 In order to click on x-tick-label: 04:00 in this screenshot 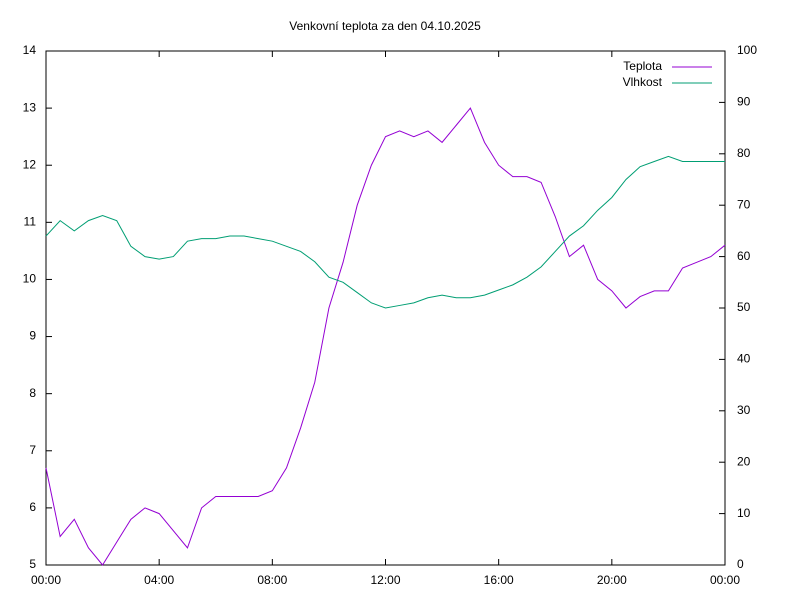, I will do `click(159, 580)`.